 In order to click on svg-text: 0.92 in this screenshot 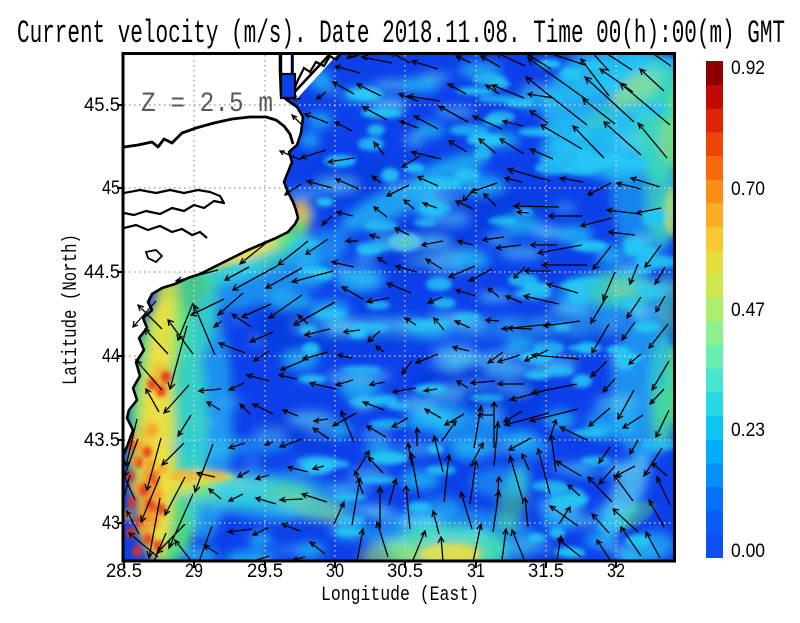, I will do `click(748, 68)`.